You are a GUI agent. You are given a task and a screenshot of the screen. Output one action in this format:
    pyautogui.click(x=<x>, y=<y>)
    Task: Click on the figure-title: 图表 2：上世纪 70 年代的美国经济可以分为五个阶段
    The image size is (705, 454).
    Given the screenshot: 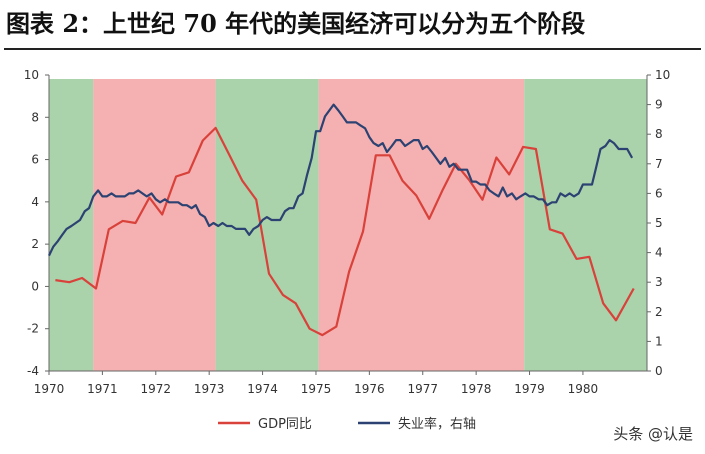 What is the action you would take?
    pyautogui.click(x=296, y=23)
    